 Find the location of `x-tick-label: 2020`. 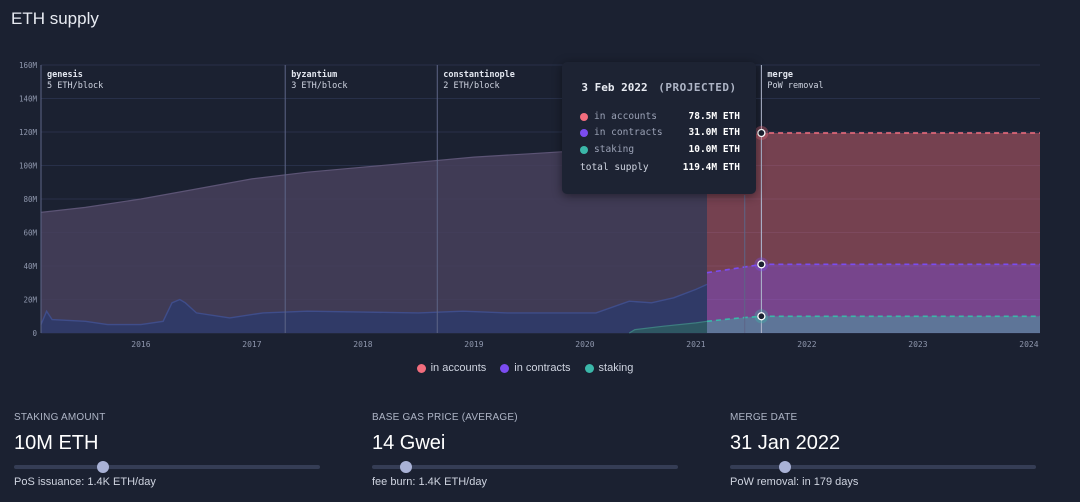

x-tick-label: 2020 is located at coordinates (584, 344).